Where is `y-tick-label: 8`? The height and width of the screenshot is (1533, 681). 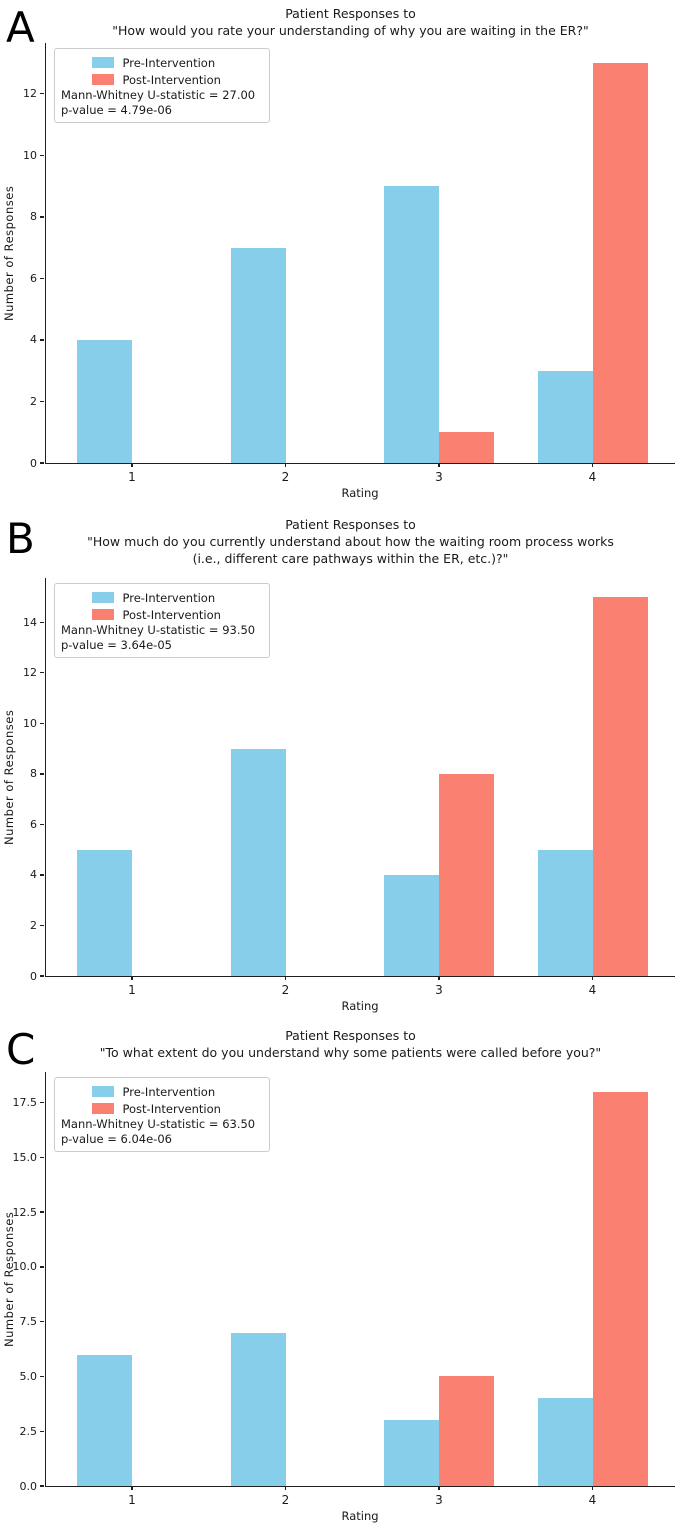
y-tick-label: 8 is located at coordinates (33, 217).